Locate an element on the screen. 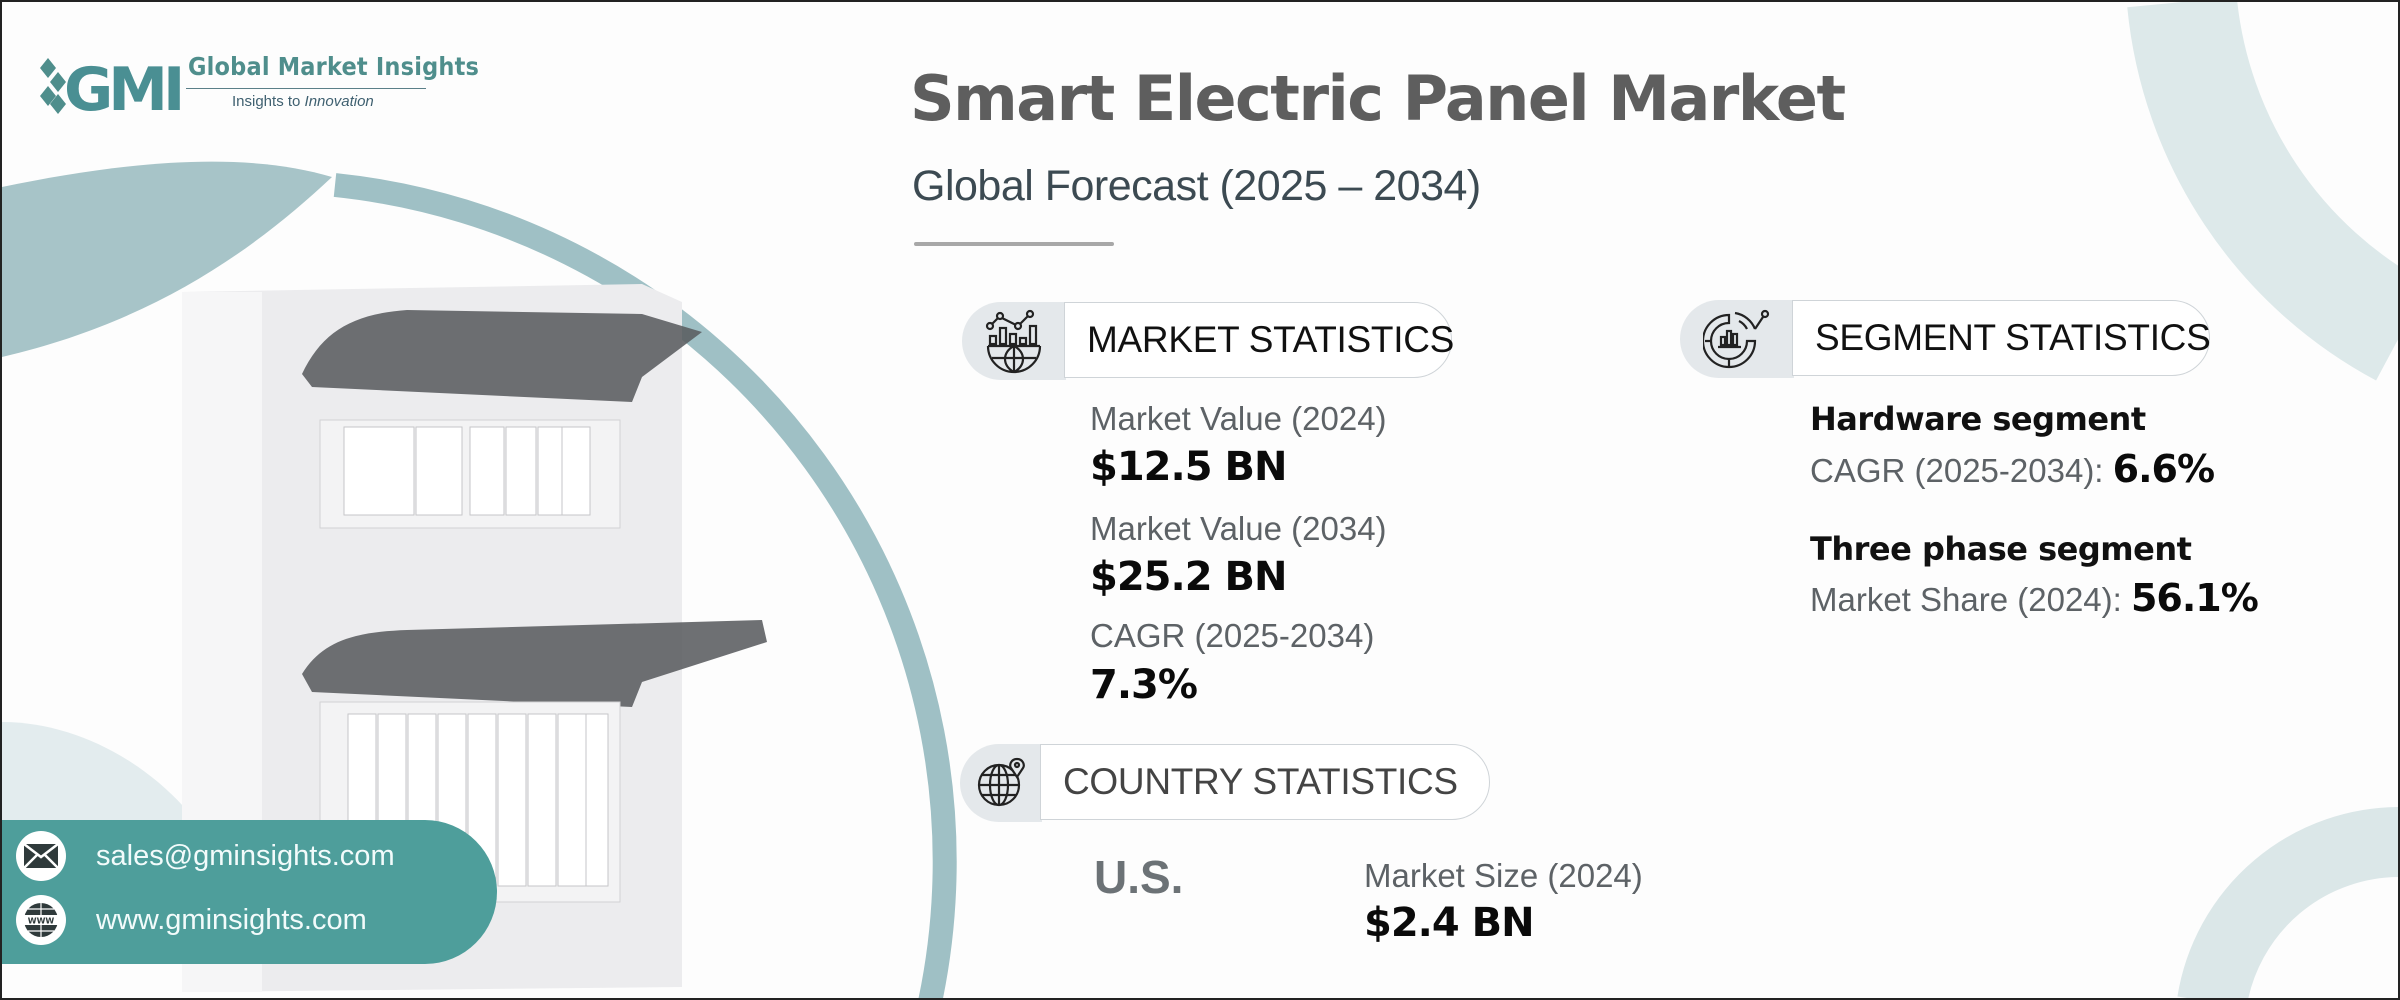  email-link: sales@gminsights.com is located at coordinates (205, 856).